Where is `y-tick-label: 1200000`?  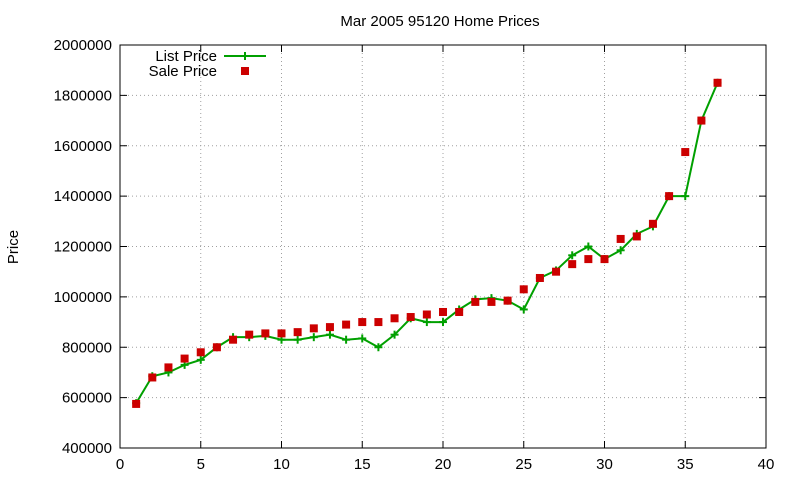
y-tick-label: 1200000 is located at coordinates (83, 247).